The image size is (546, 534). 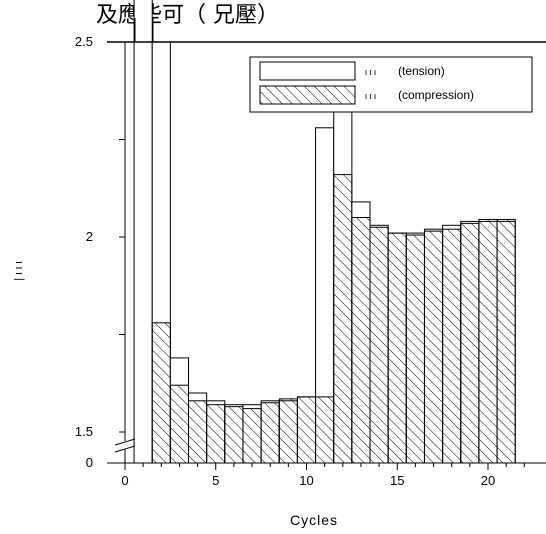 I want to click on tension-bar, so click(x=143, y=232).